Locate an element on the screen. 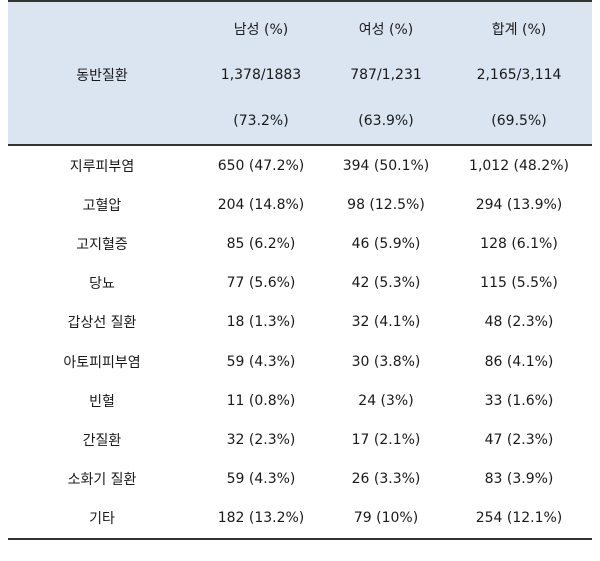 The image size is (600, 561). row-female: 98 (12.5%) is located at coordinates (386, 204).